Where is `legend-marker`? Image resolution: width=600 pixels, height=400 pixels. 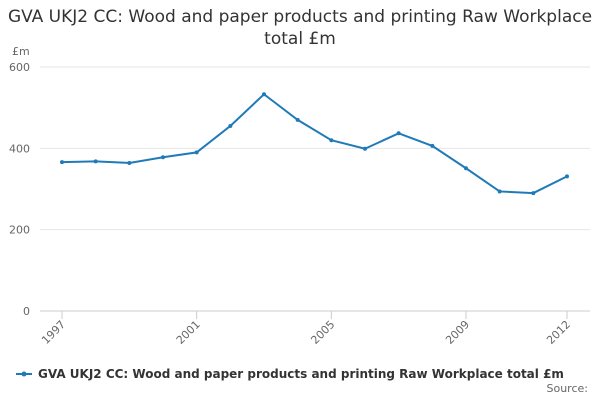 legend-marker is located at coordinates (24, 374).